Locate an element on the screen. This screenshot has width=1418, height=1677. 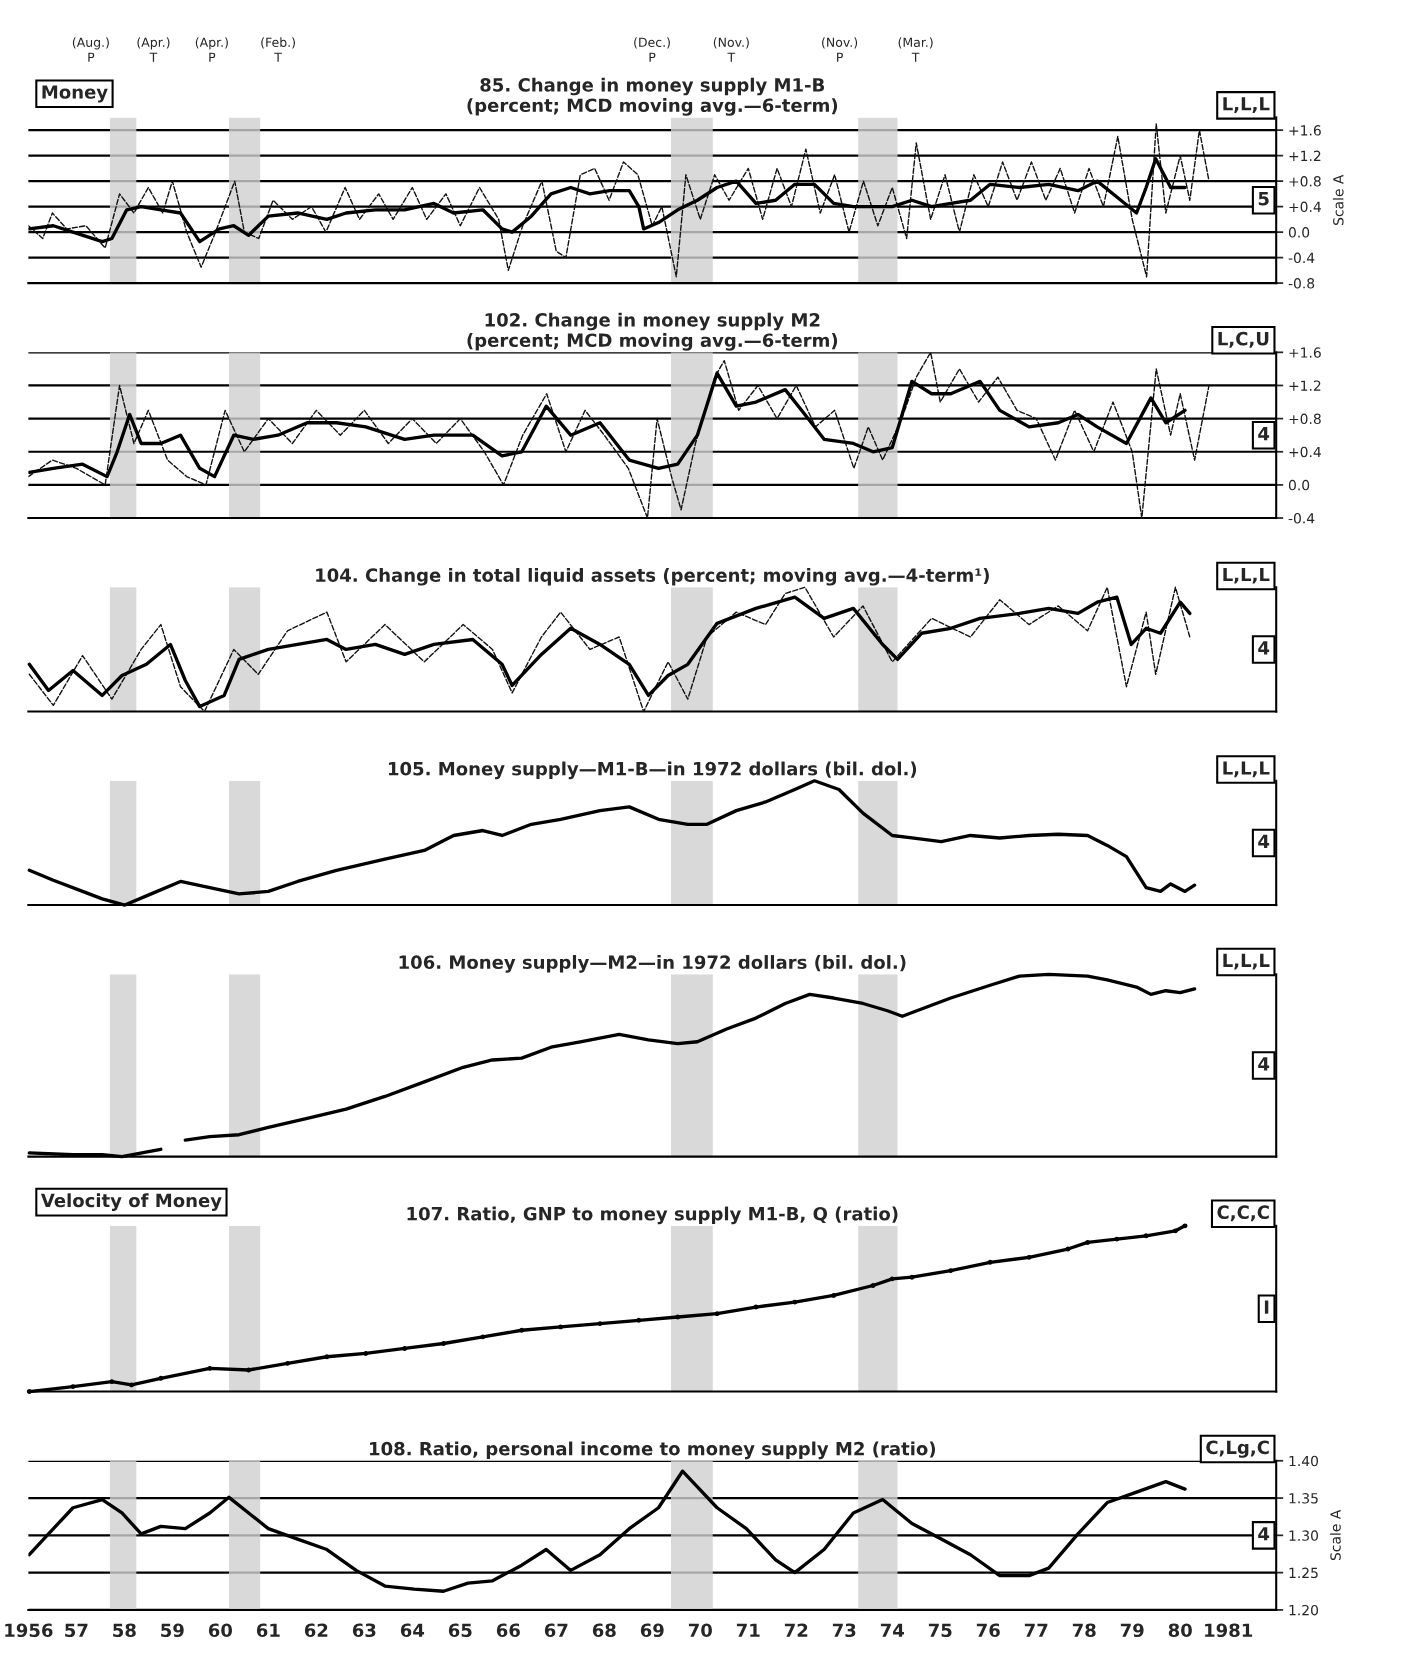
x-tick-label: 1956 is located at coordinates (29, 1630).